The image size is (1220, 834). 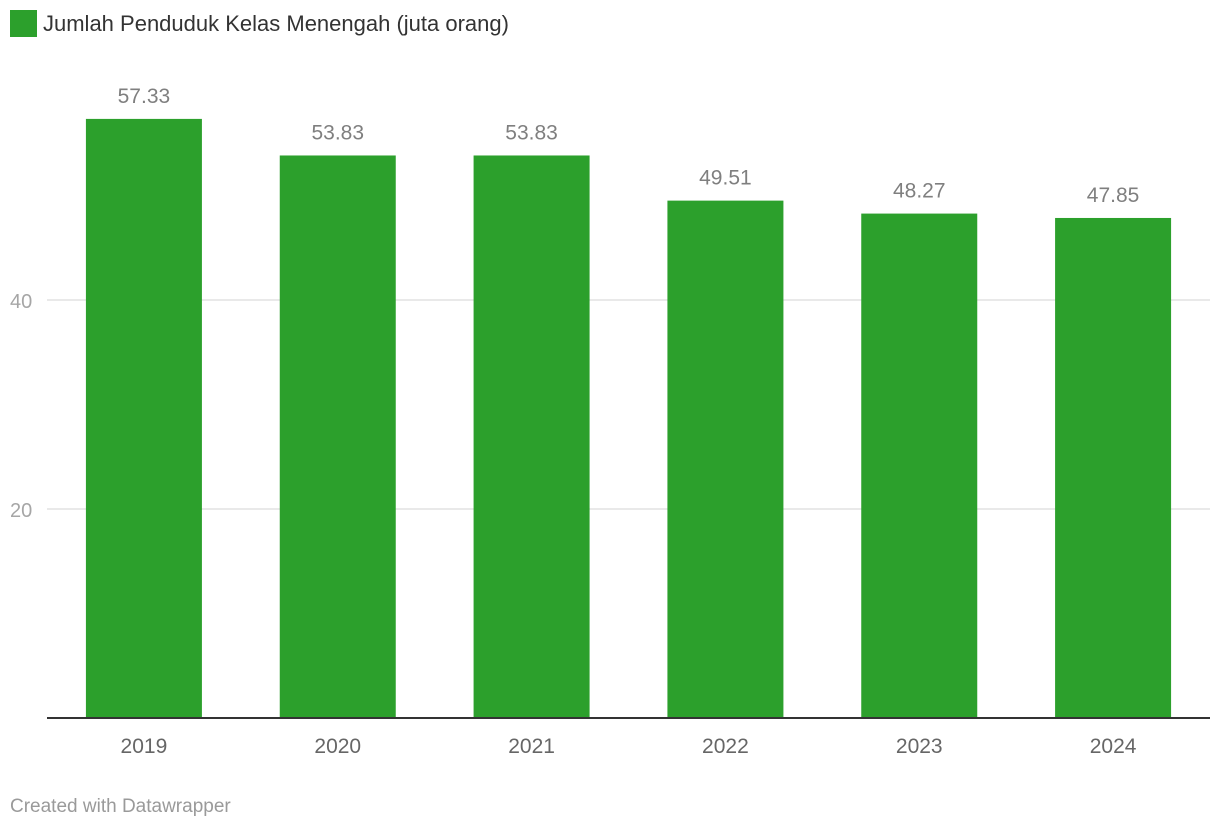 I want to click on bar-2024, so click(x=1113, y=467).